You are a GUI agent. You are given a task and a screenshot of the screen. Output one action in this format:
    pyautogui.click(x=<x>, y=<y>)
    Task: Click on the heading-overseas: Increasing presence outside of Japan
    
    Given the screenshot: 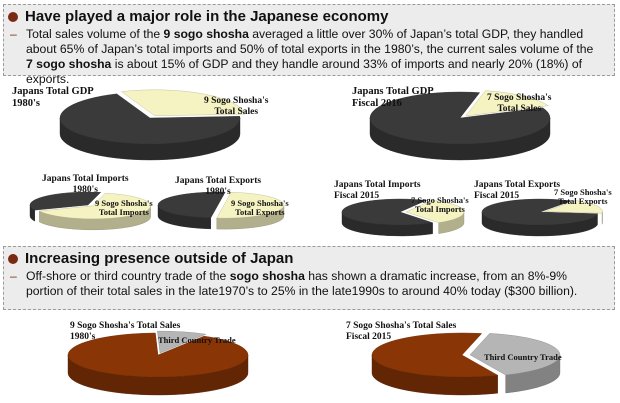 What is the action you would take?
    pyautogui.click(x=159, y=258)
    